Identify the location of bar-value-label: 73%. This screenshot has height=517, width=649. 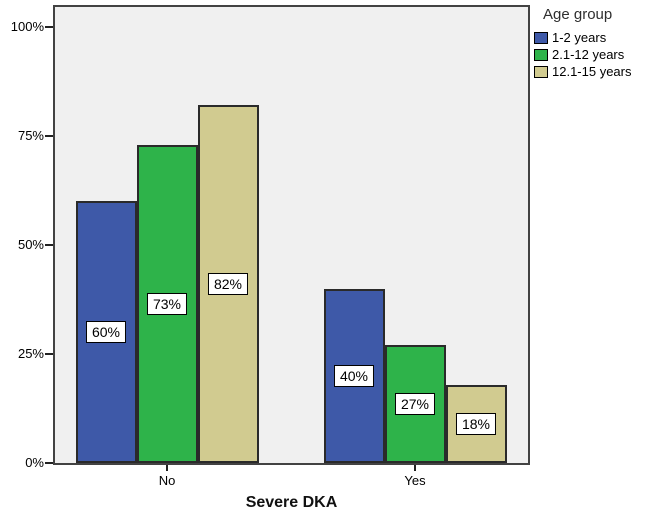
(167, 303).